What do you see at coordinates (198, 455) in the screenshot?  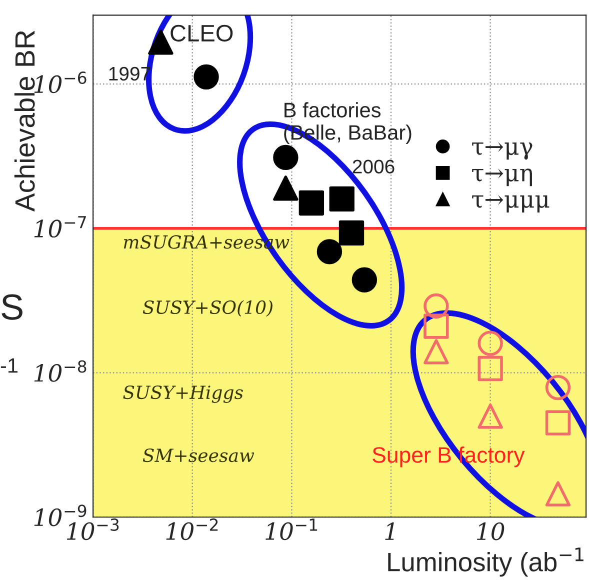 I see `annotation: SM+seesaw` at bounding box center [198, 455].